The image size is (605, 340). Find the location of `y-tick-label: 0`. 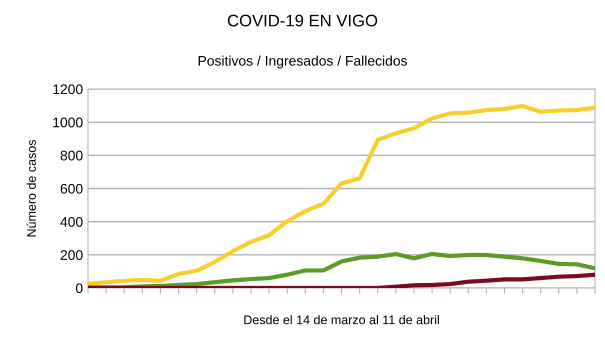

y-tick-label: 0 is located at coordinates (79, 288).